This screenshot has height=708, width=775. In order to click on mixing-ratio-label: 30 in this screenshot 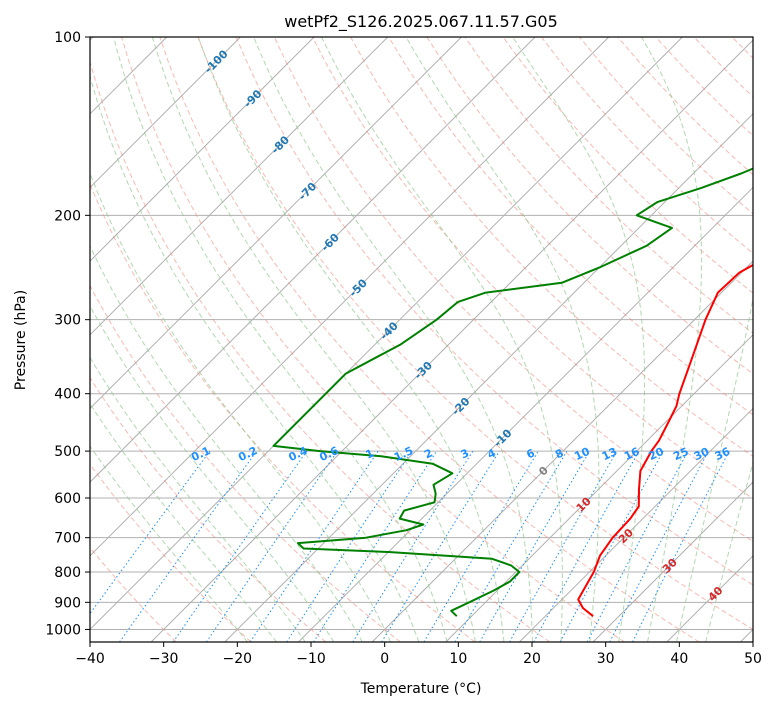, I will do `click(702, 454)`.